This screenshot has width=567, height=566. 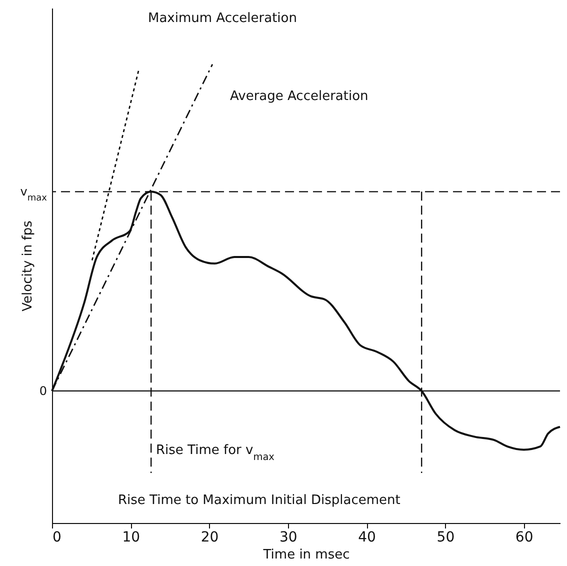 I want to click on x-tick-label: 0, so click(x=57, y=538).